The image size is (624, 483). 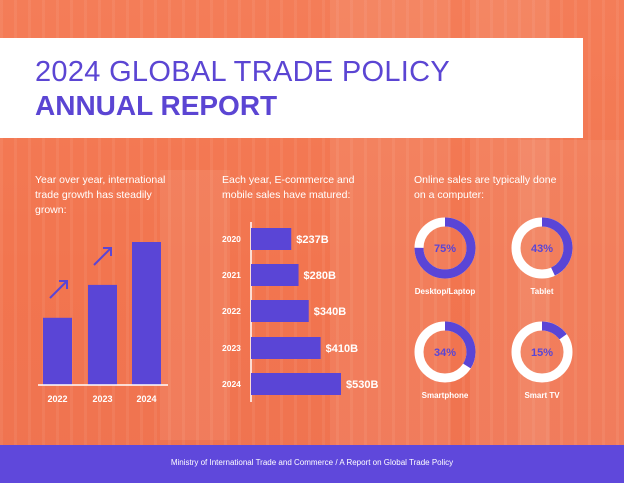 I want to click on donut-value-label: 43%, so click(x=542, y=249).